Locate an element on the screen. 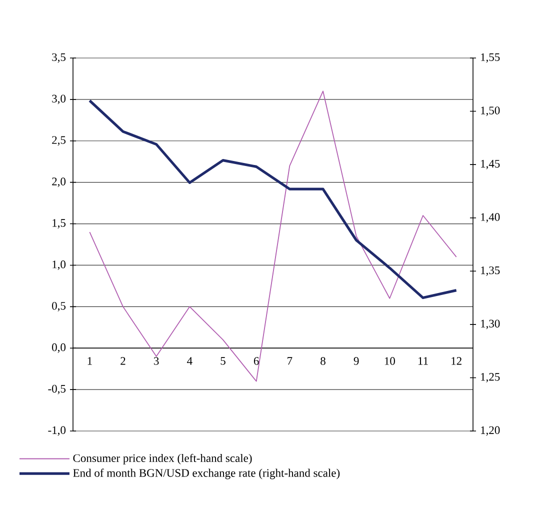 This screenshot has height=511, width=552. y-tick-label: -1,0 is located at coordinates (57, 431).